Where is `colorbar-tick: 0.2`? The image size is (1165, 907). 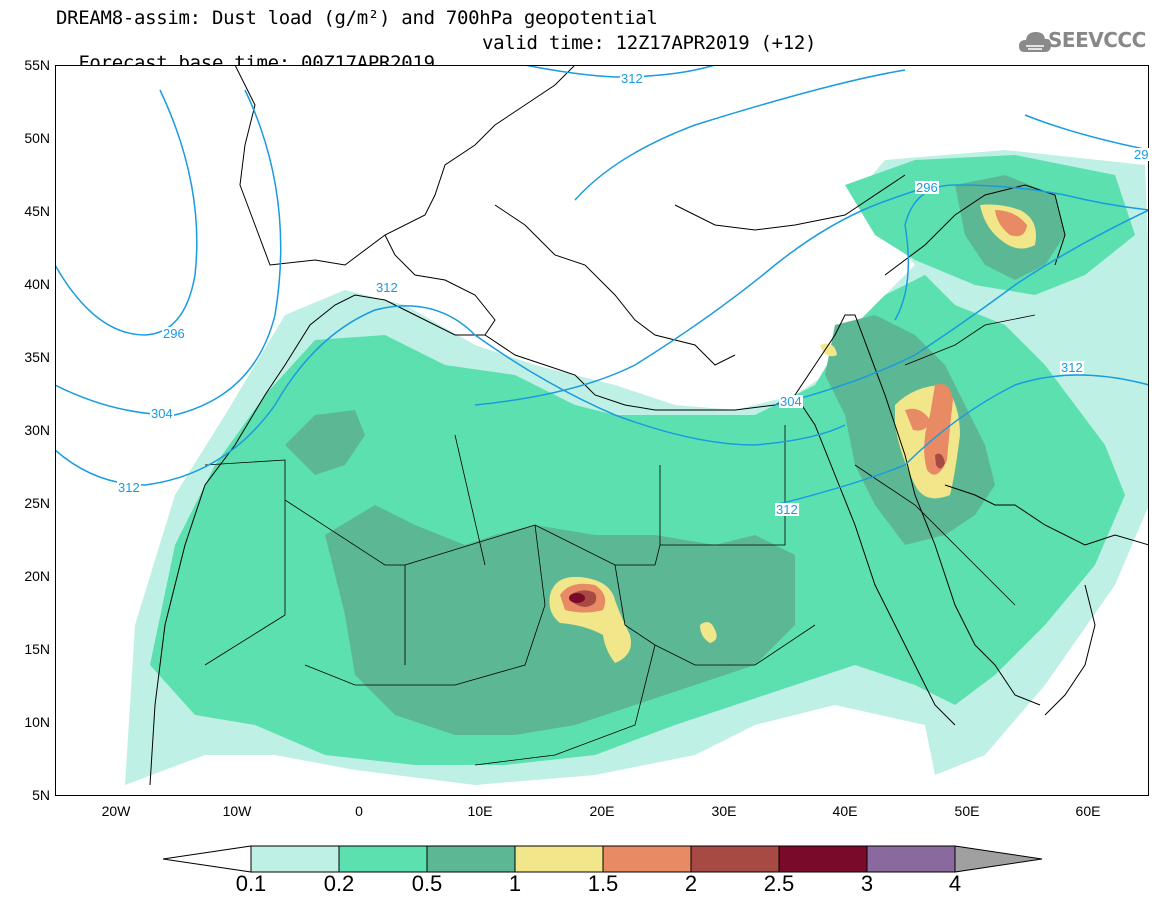
colorbar-tick: 0.2 is located at coordinates (339, 883).